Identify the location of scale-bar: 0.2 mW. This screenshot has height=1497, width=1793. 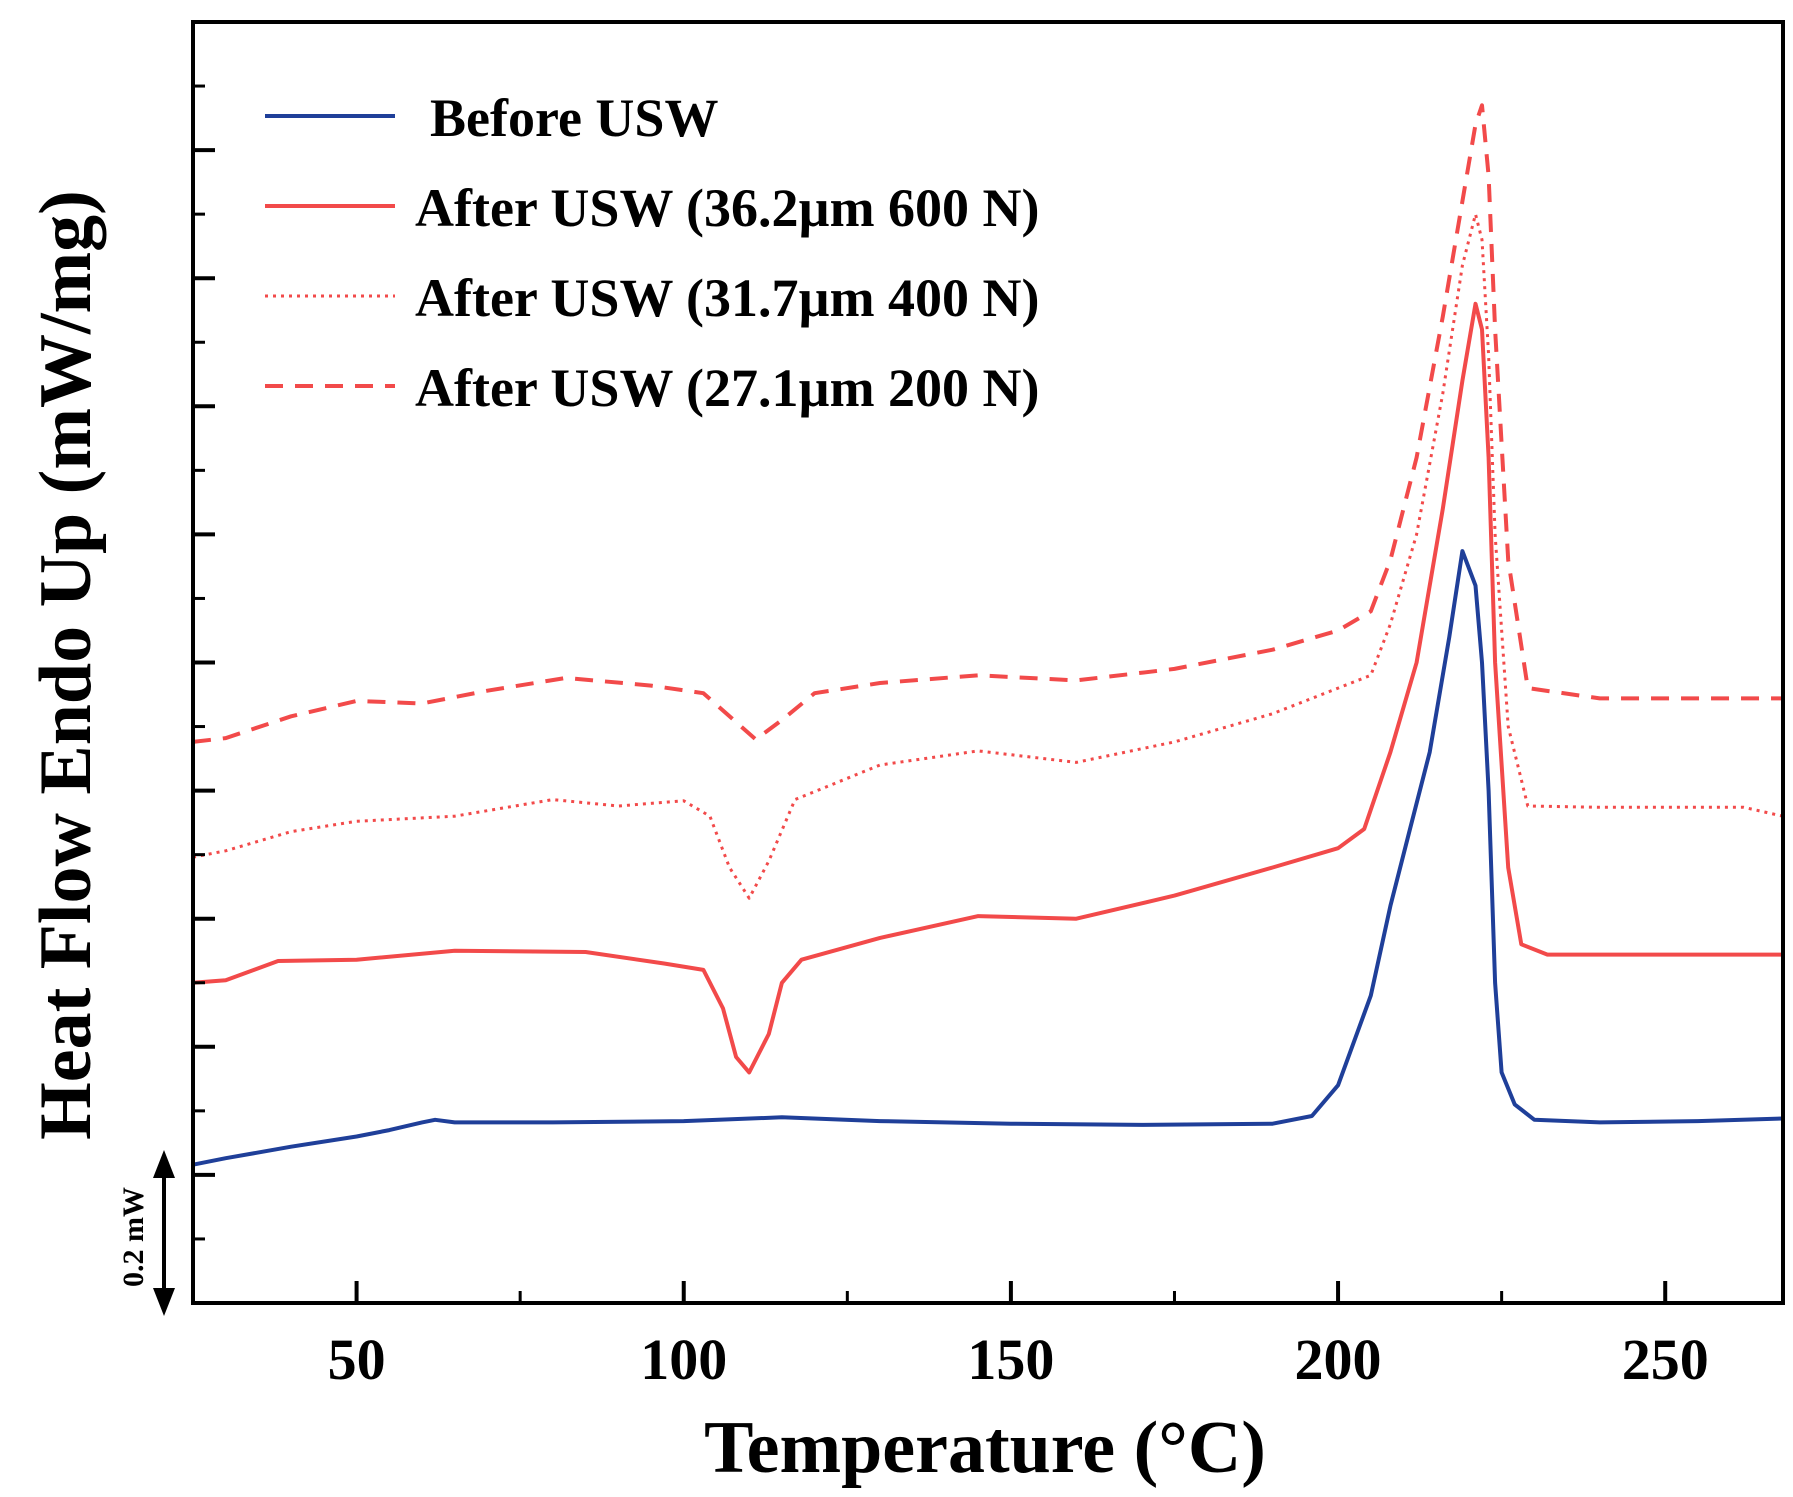
(146, 1233).